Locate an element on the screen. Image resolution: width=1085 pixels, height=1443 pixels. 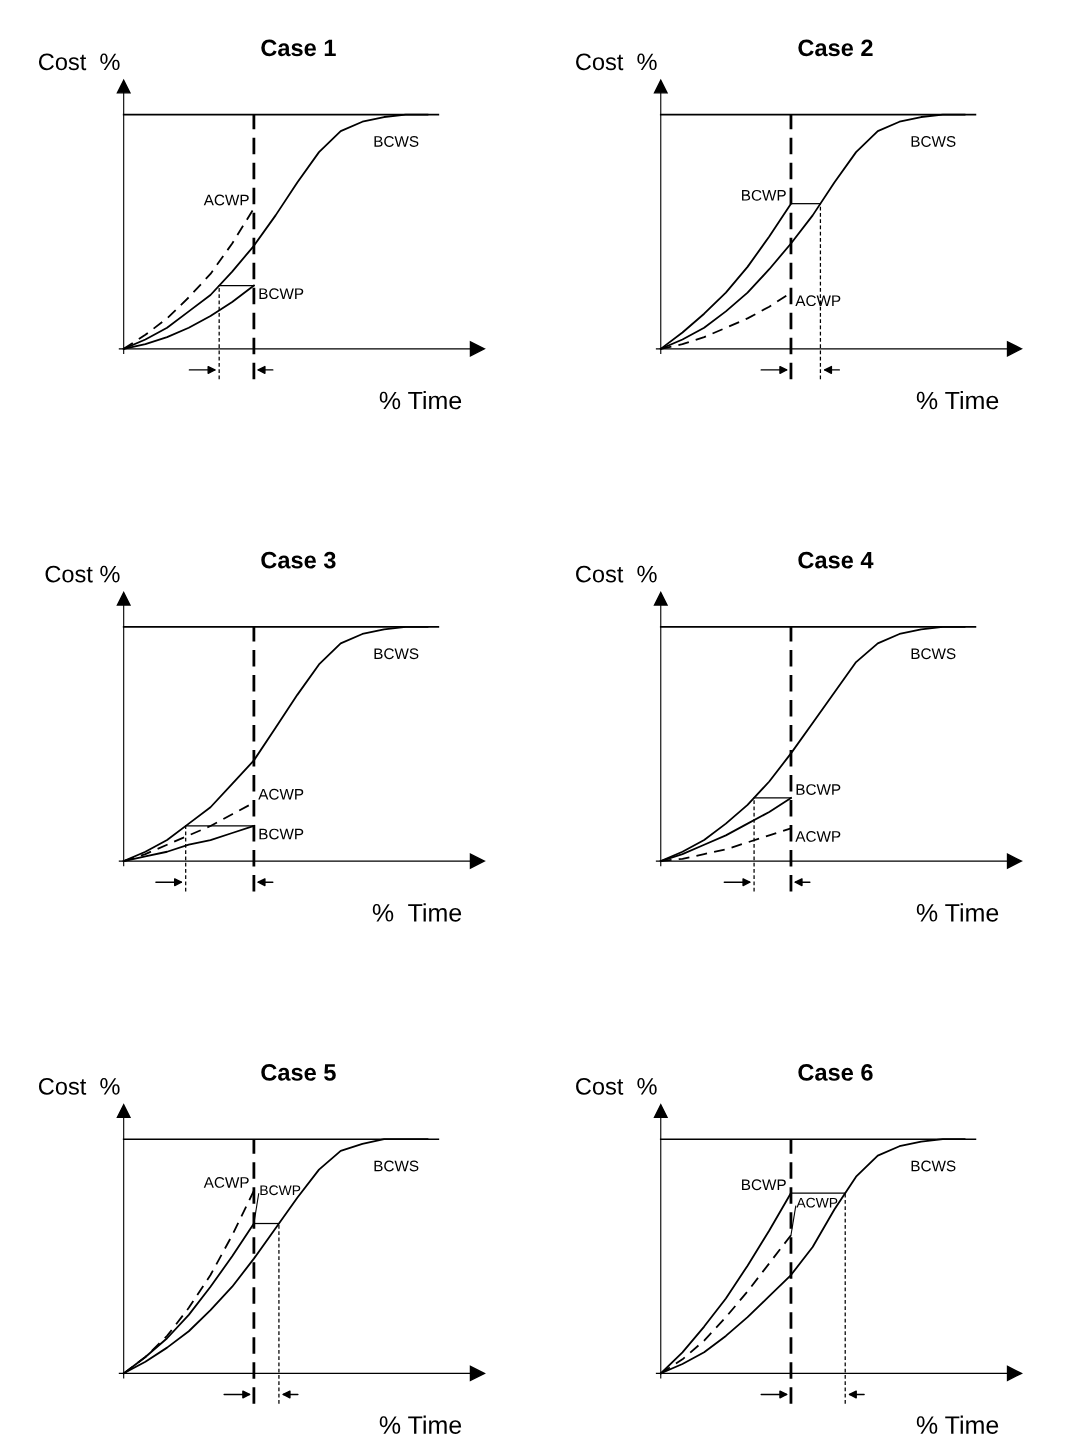
chart-title: Case 5 is located at coordinates (298, 1072).